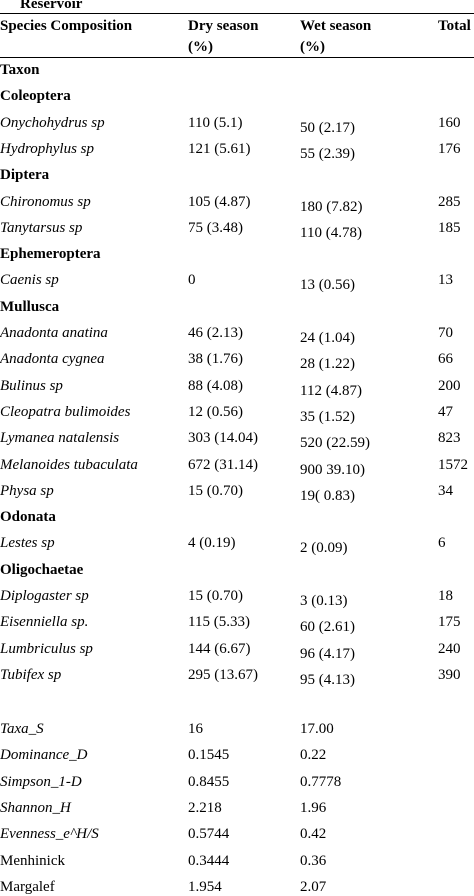 The height and width of the screenshot is (896, 474). I want to click on wet-season-value: 55 (2.39), so click(327, 153).